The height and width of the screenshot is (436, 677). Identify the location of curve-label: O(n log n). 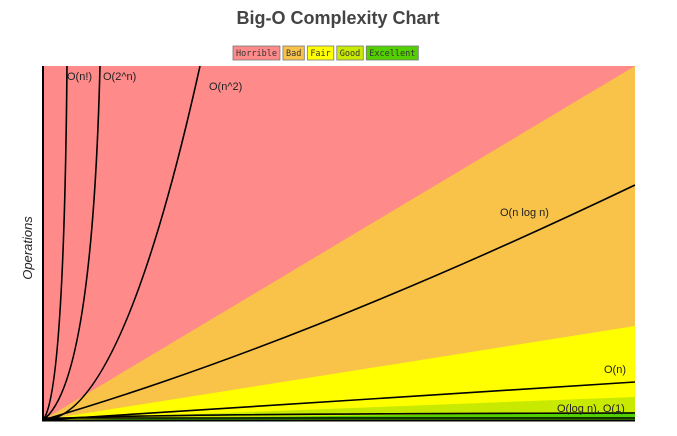
(524, 213).